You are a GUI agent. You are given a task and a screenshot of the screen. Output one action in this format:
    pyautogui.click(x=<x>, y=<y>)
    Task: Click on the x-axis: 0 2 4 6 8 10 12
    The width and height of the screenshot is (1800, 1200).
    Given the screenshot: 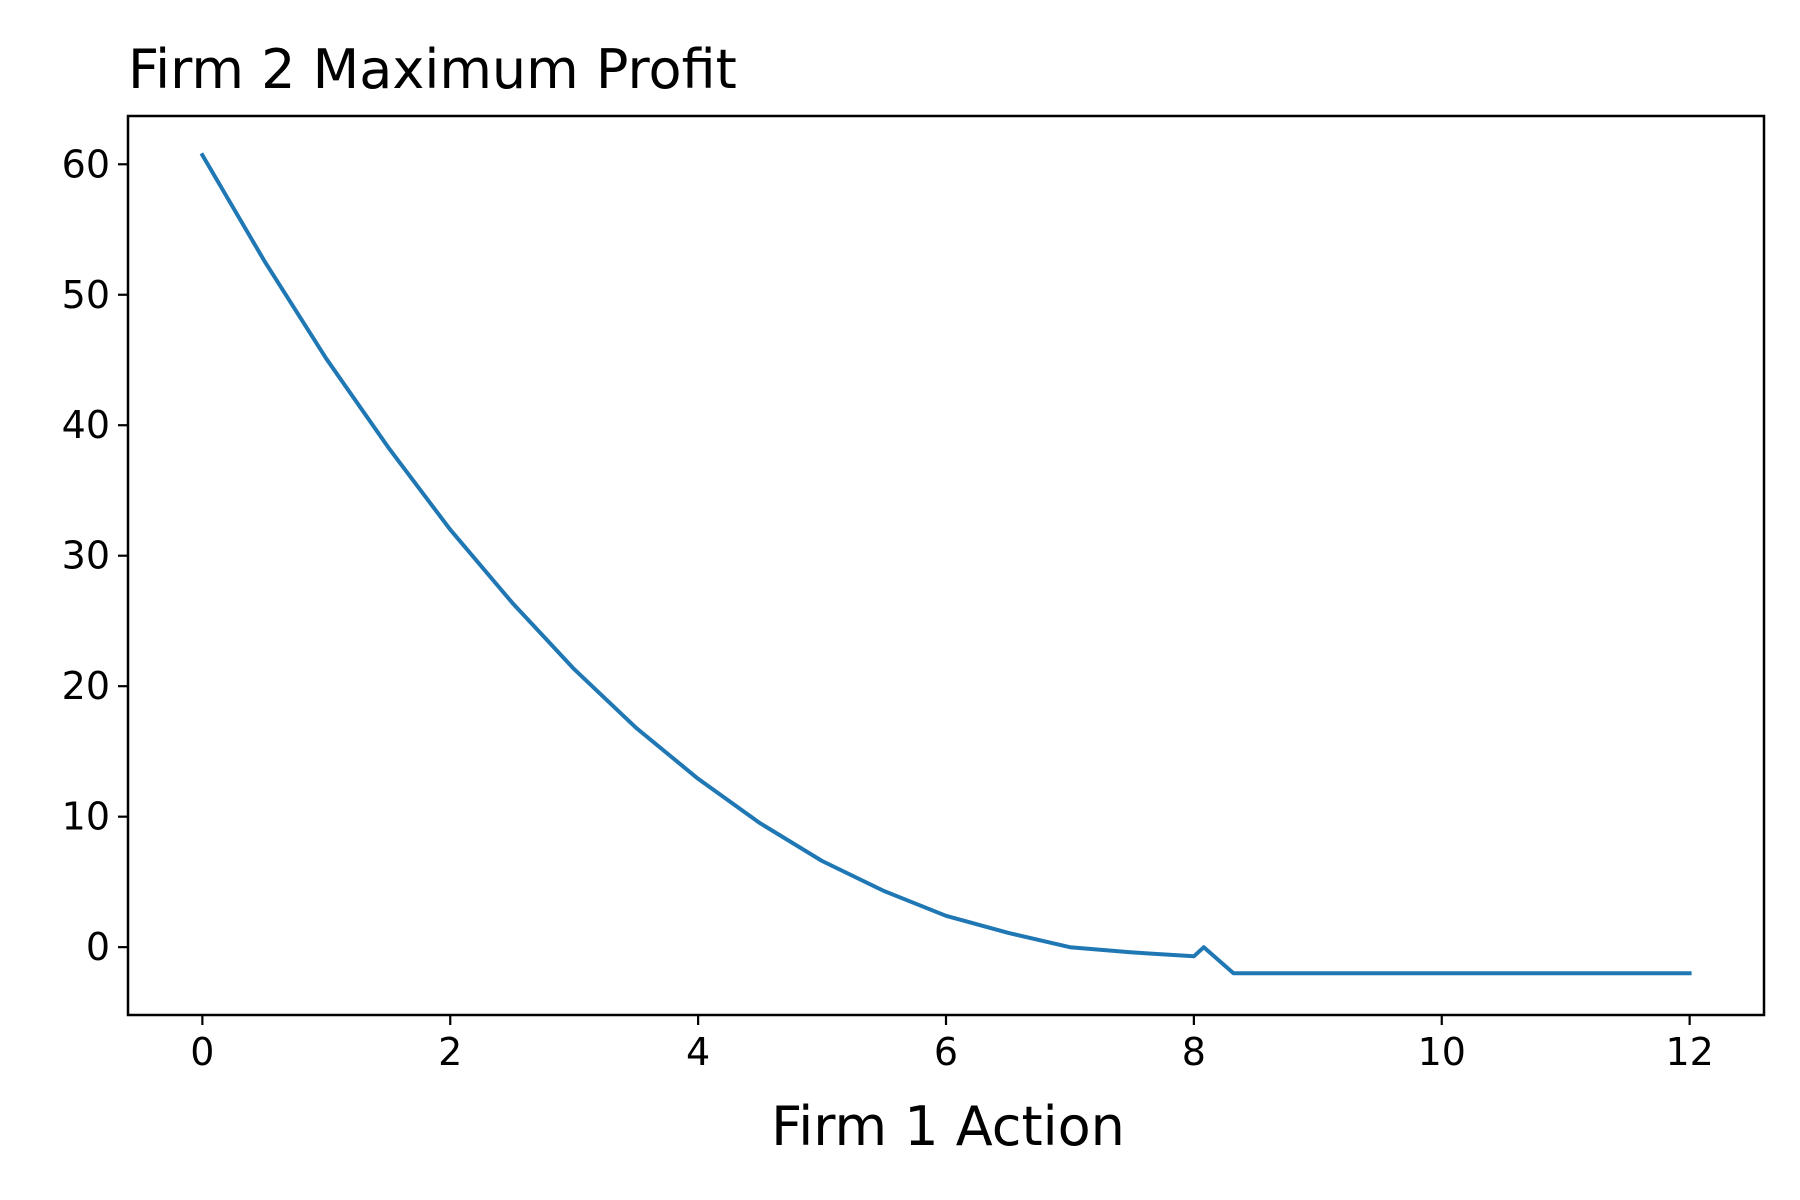 What is the action you would take?
    pyautogui.click(x=952, y=1044)
    